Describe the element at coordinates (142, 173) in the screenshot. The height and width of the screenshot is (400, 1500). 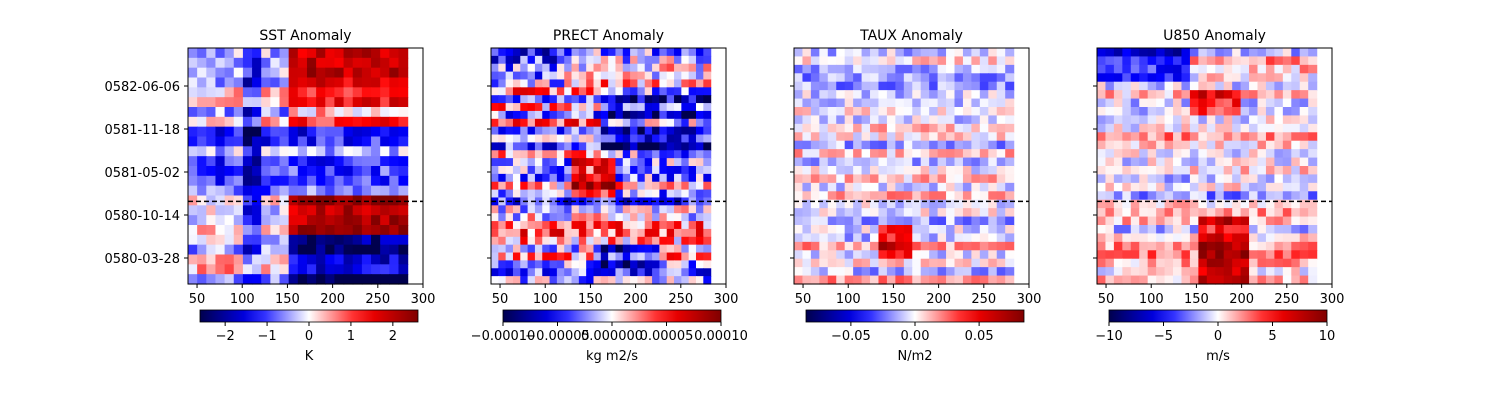
I see `y-tick-label: 0581-05-02` at that location.